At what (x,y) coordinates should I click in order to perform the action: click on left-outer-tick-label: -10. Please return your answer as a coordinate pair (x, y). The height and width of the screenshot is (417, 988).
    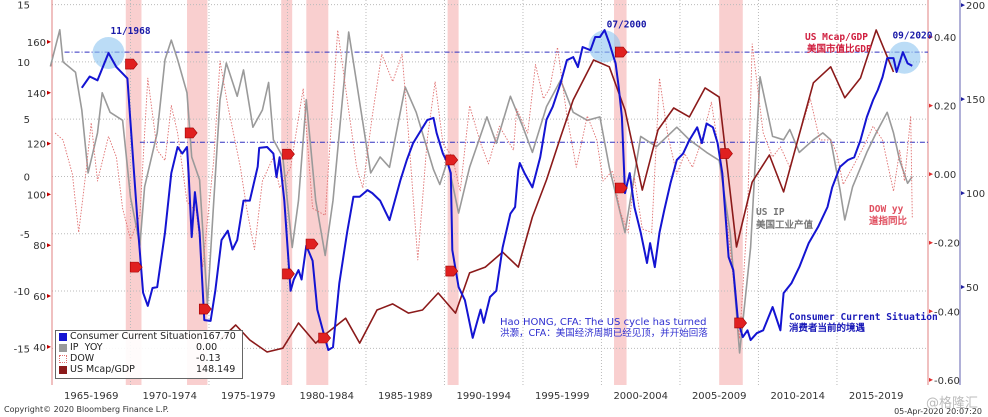
    Looking at the image, I should click on (22, 292).